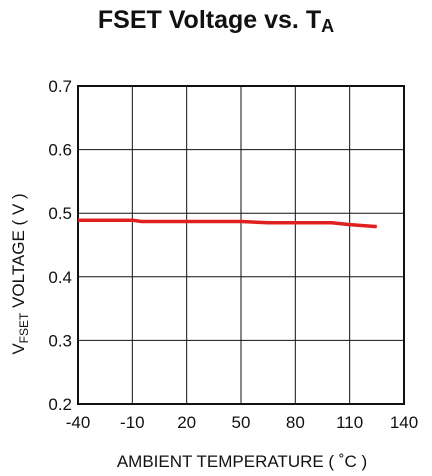  I want to click on y-tick-label: 0.7, so click(60, 86).